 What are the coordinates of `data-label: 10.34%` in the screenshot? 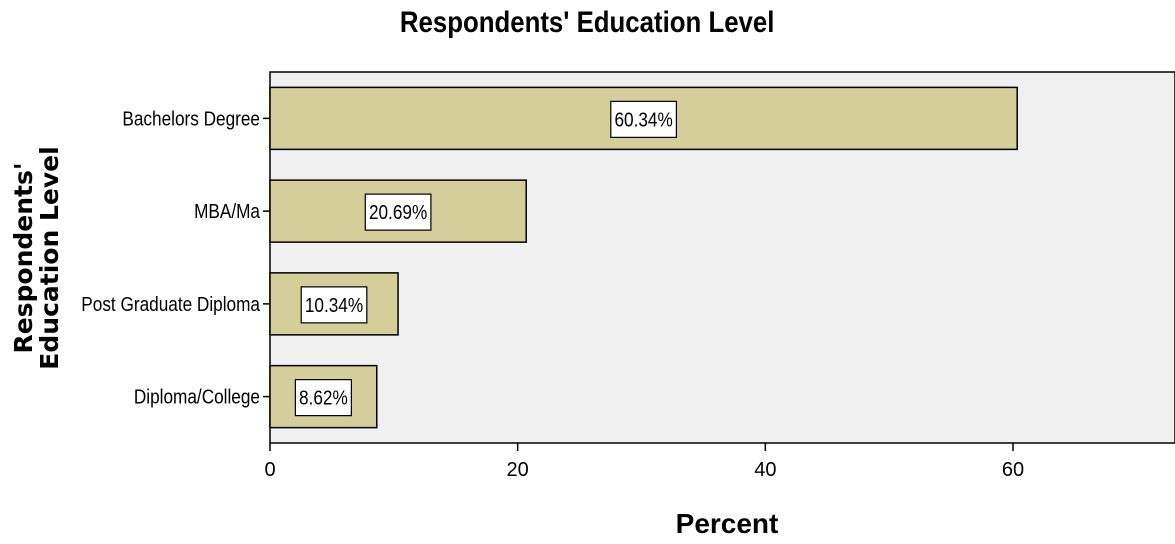 It's located at (334, 305).